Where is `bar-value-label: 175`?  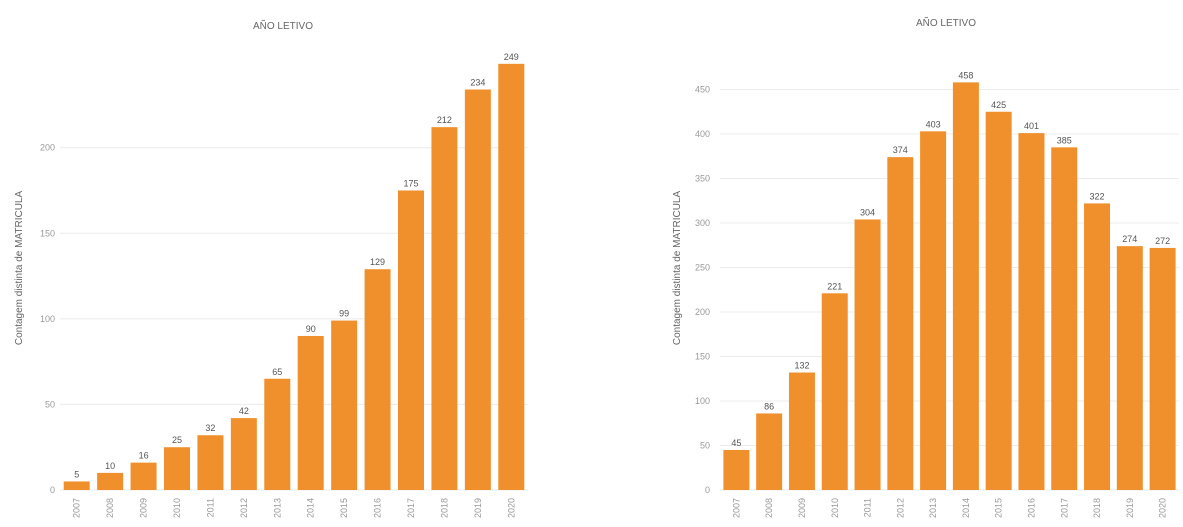
bar-value-label: 175 is located at coordinates (410, 183).